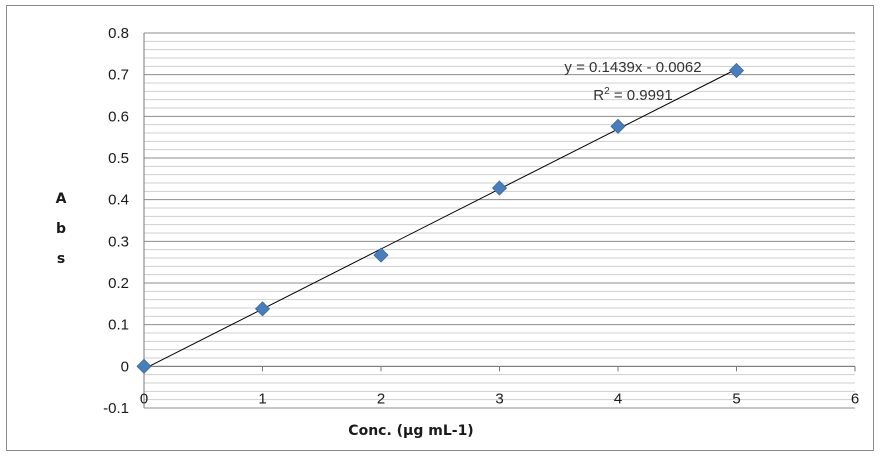 The image size is (880, 457). What do you see at coordinates (125, 366) in the screenshot?
I see `y-tick-label: 0` at bounding box center [125, 366].